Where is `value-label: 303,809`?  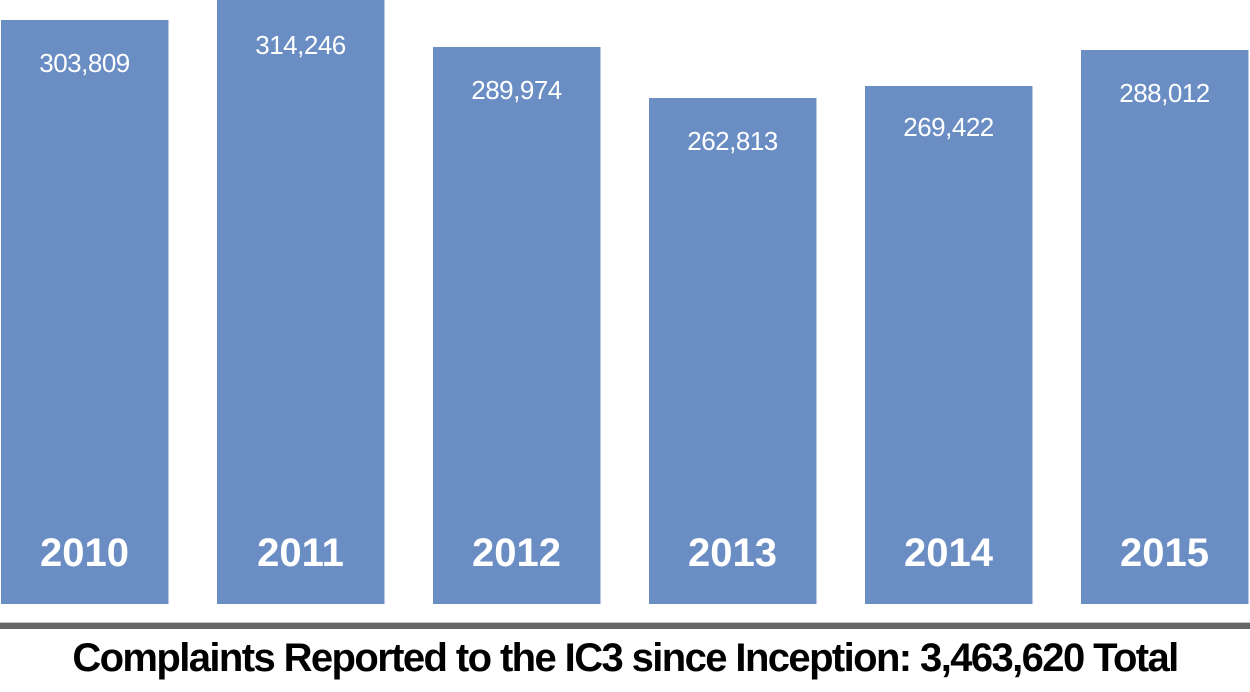
value-label: 303,809 is located at coordinates (84, 63).